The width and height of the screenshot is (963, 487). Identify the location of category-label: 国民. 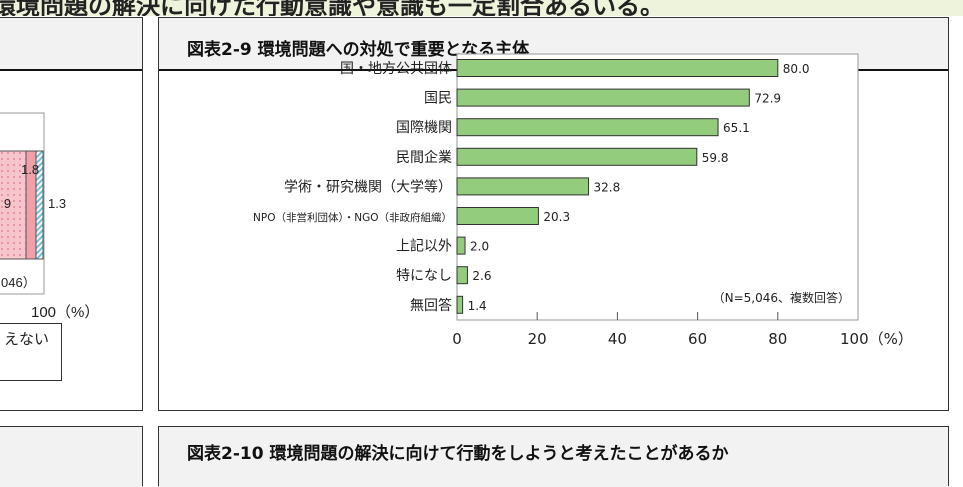
(438, 99).